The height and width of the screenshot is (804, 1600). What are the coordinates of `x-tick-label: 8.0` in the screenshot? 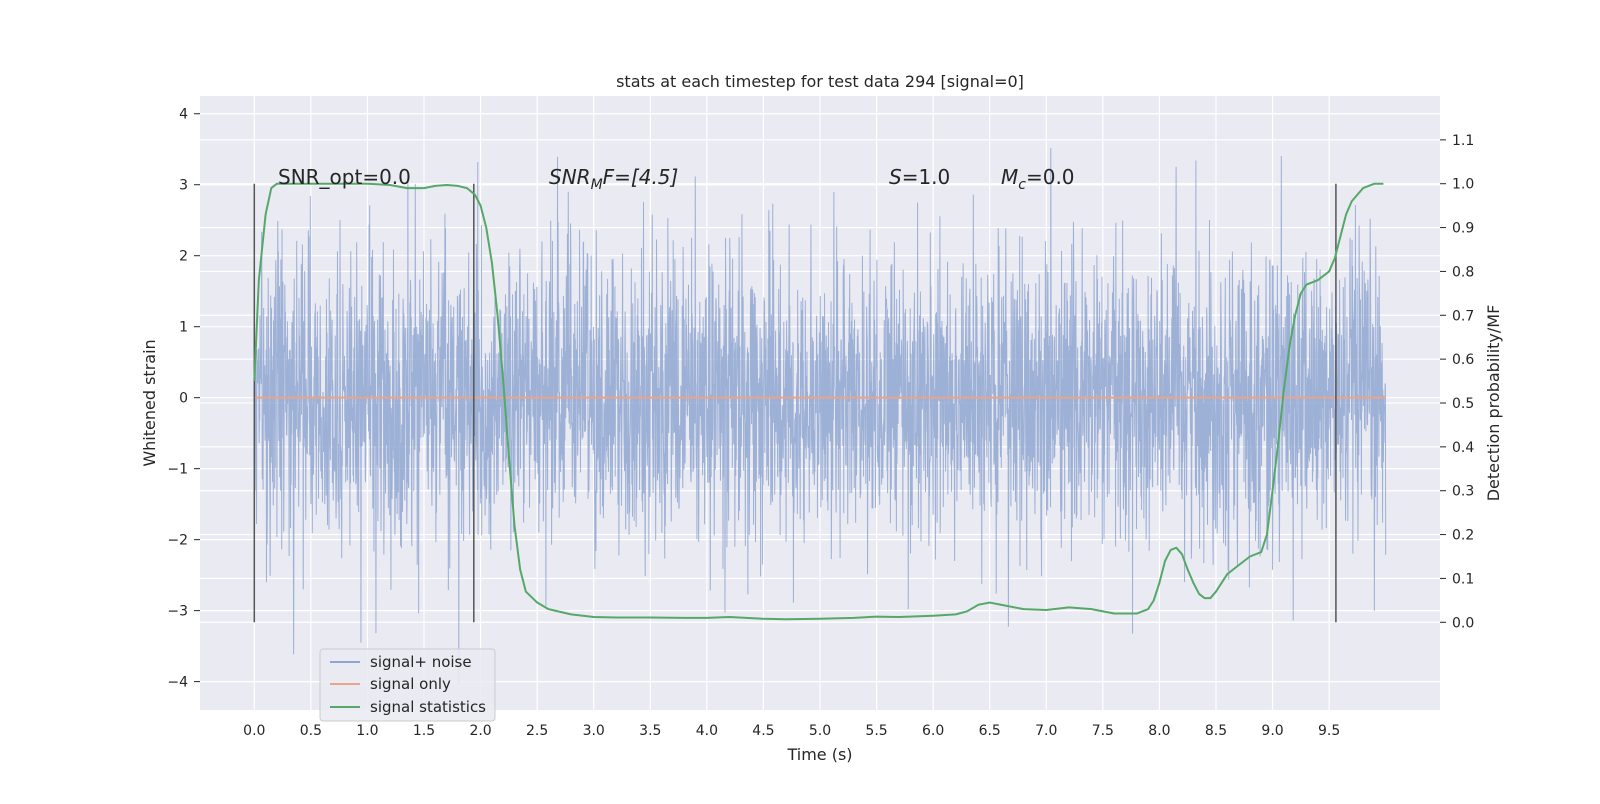 It's located at (1159, 731).